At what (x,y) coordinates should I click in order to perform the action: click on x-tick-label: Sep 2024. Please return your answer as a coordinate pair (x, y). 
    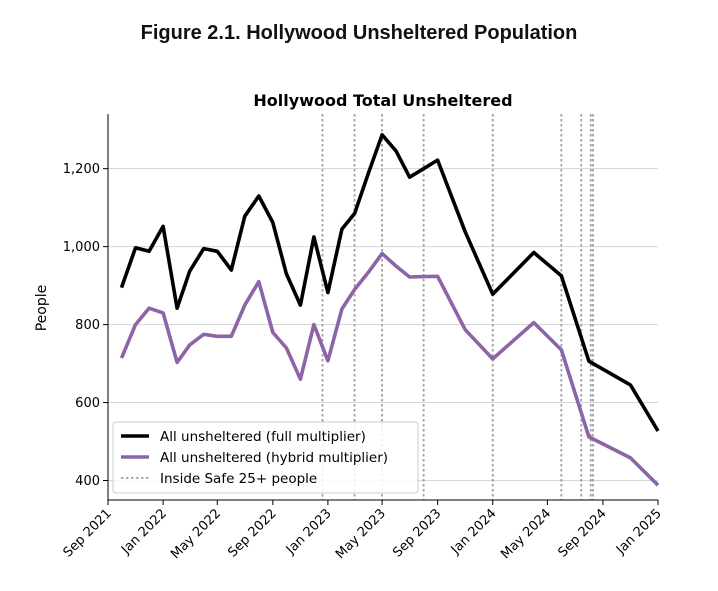
    Looking at the image, I should click on (582, 533).